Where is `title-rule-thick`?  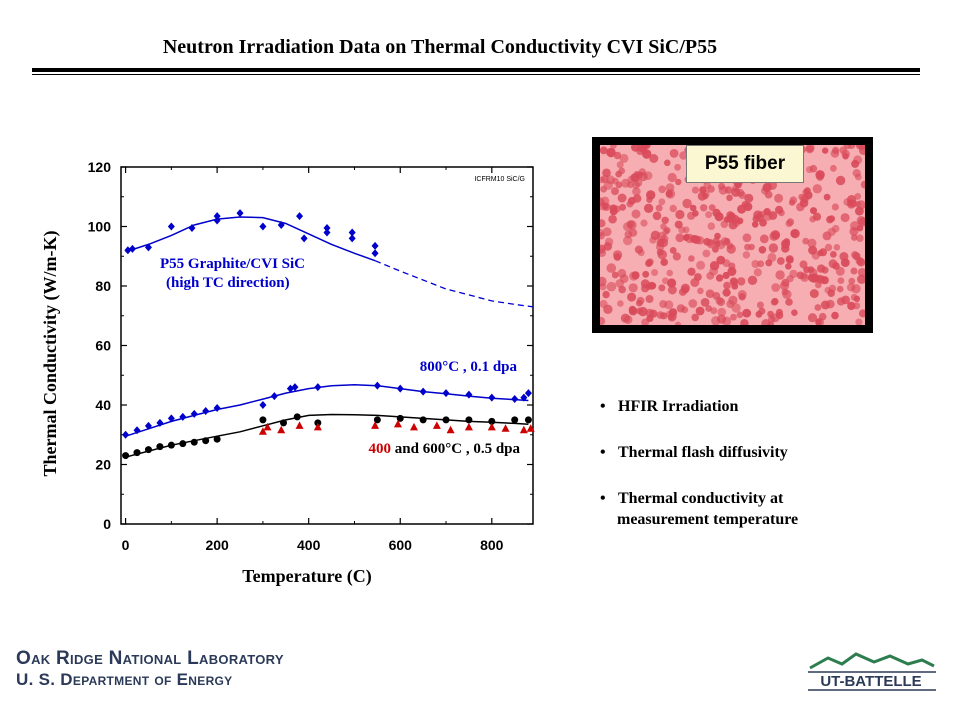 title-rule-thick is located at coordinates (476, 70).